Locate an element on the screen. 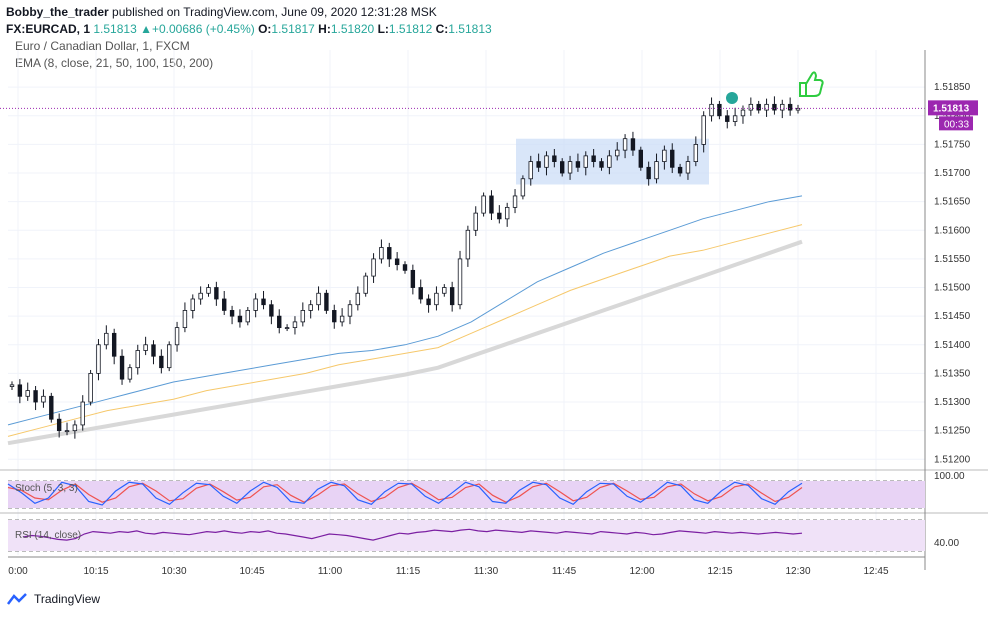 The width and height of the screenshot is (988, 618). price-tick-label: 1.51700 is located at coordinates (952, 173).